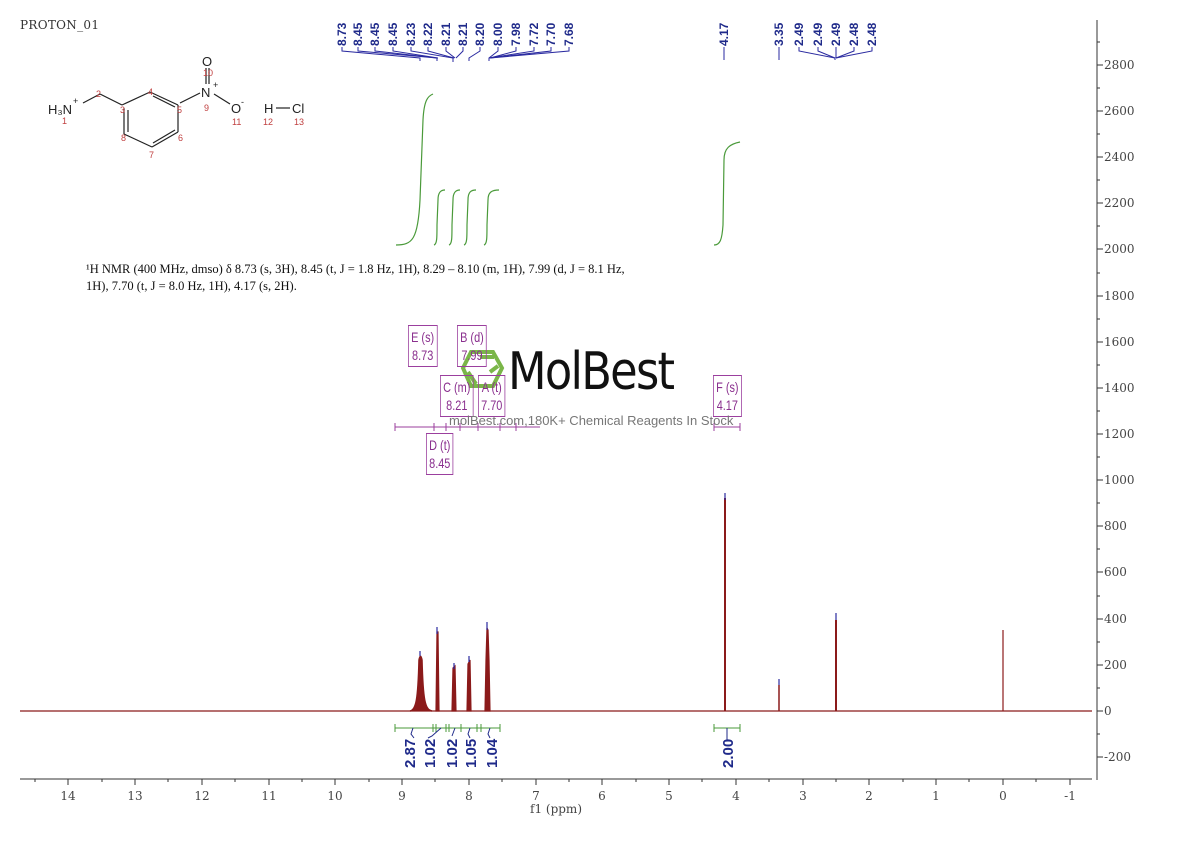 The height and width of the screenshot is (841, 1190). Describe the element at coordinates (591, 372) in the screenshot. I see `molbest-logo-text: MolBest` at that location.